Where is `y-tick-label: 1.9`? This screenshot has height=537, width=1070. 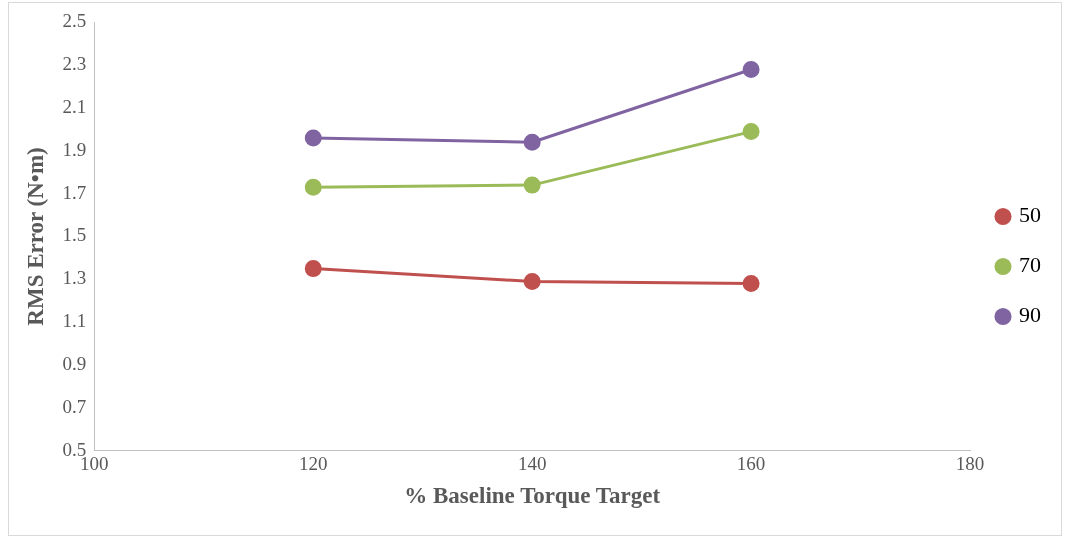 y-tick-label: 1.9 is located at coordinates (74, 149).